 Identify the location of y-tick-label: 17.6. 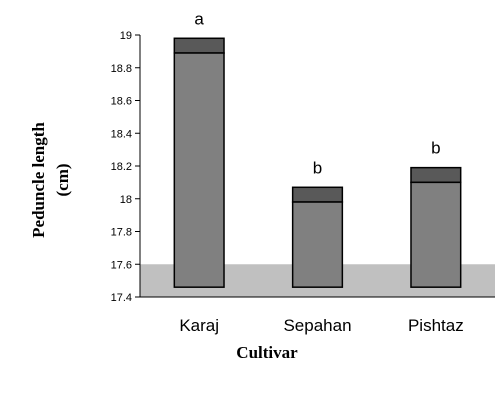
(121, 265).